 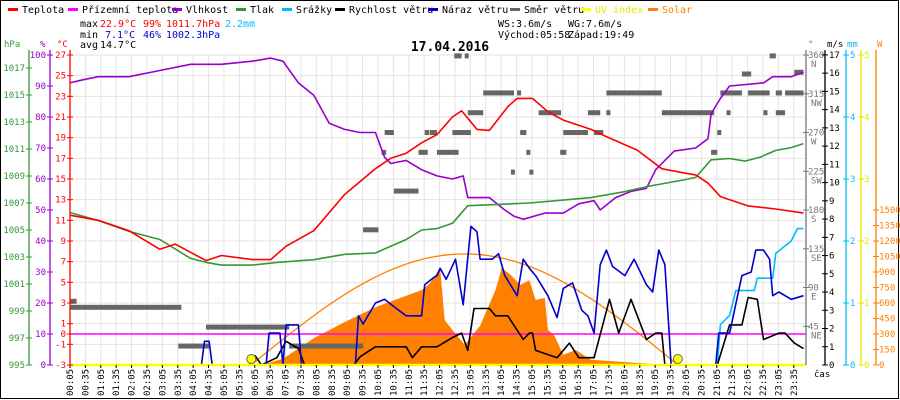 What do you see at coordinates (831, 257) in the screenshot?
I see `wind-speed-tick-label: 6` at bounding box center [831, 257].